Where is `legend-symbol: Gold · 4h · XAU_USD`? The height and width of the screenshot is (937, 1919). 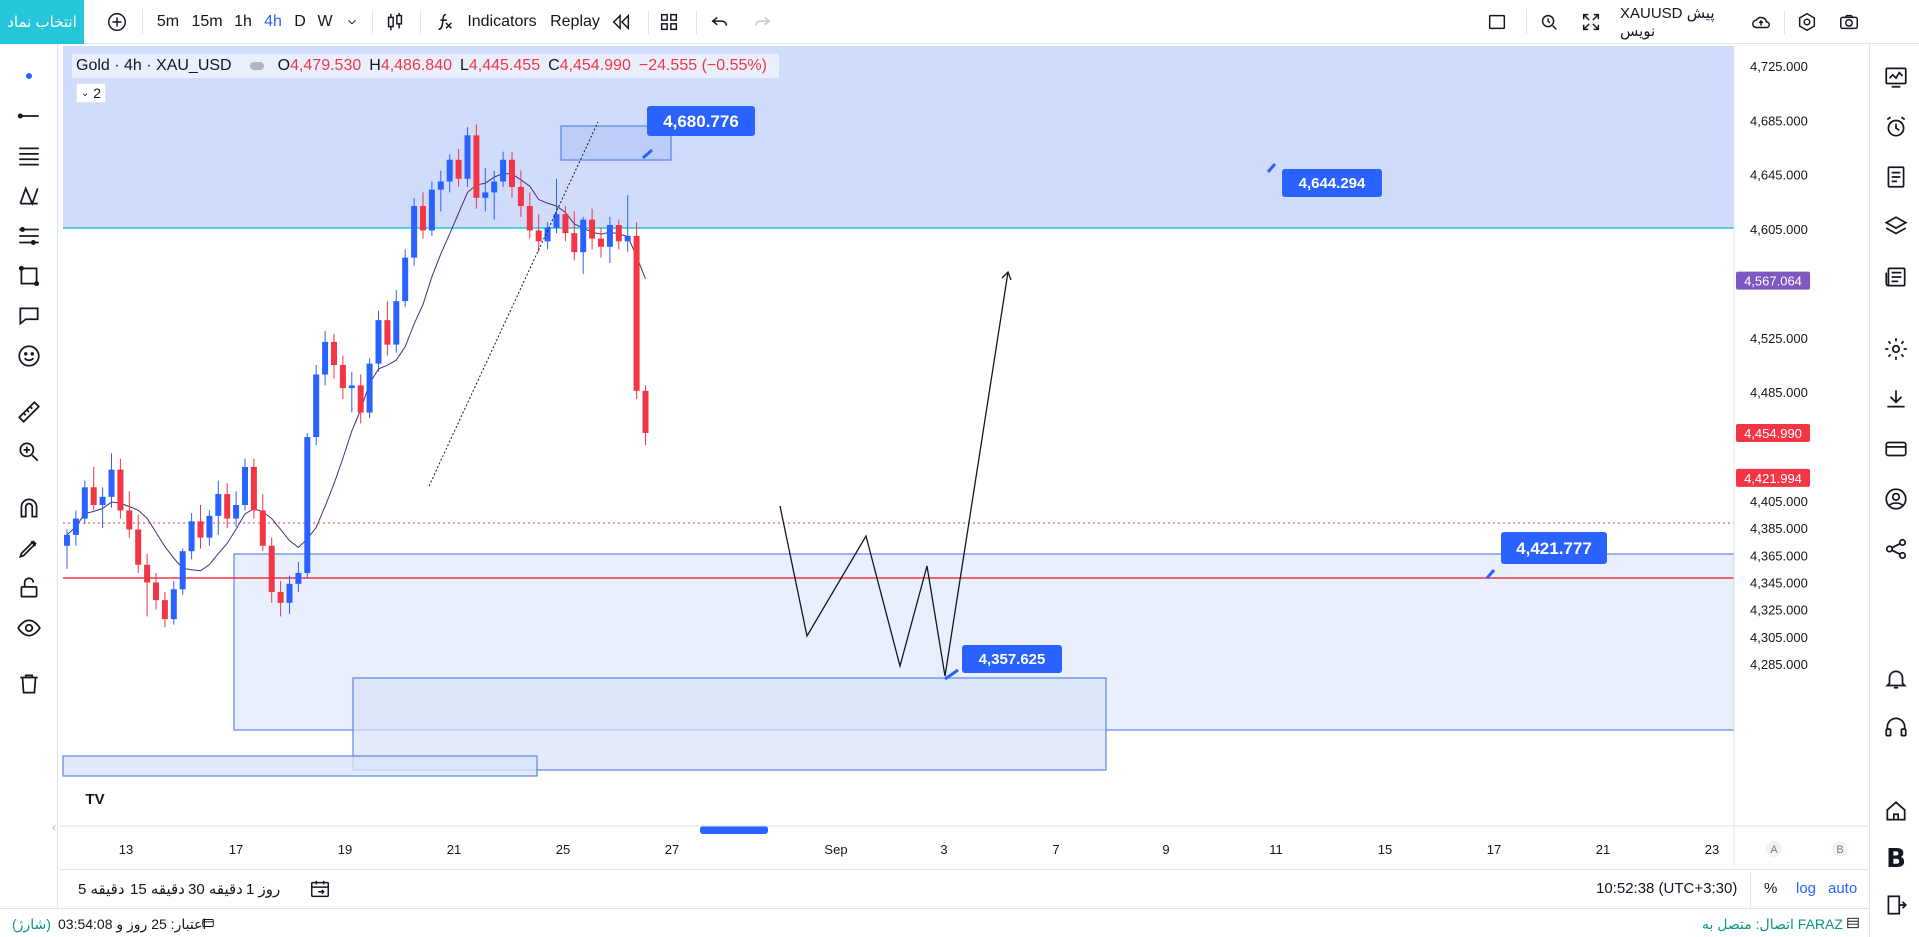
legend-symbol: Gold · 4h · XAU_USD is located at coordinates (154, 65).